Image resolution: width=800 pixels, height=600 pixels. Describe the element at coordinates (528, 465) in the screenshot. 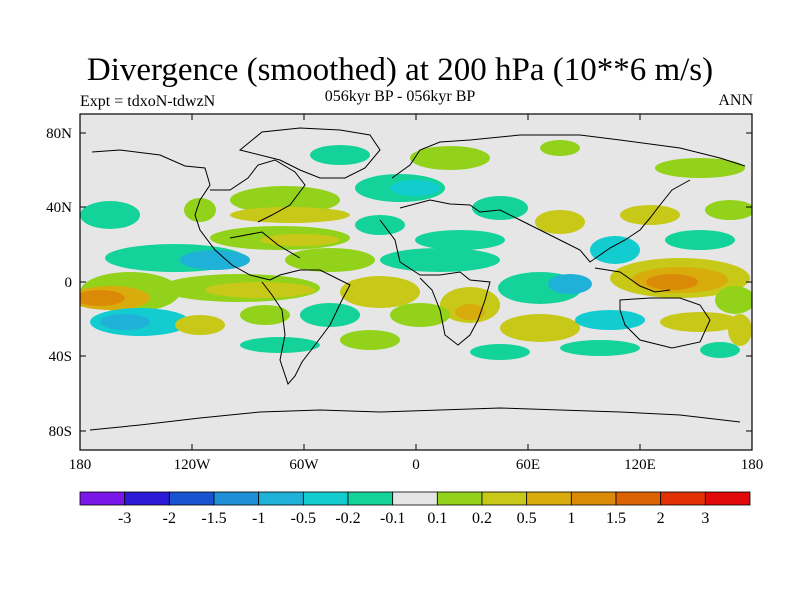

I see `longitude-label: 60E` at that location.